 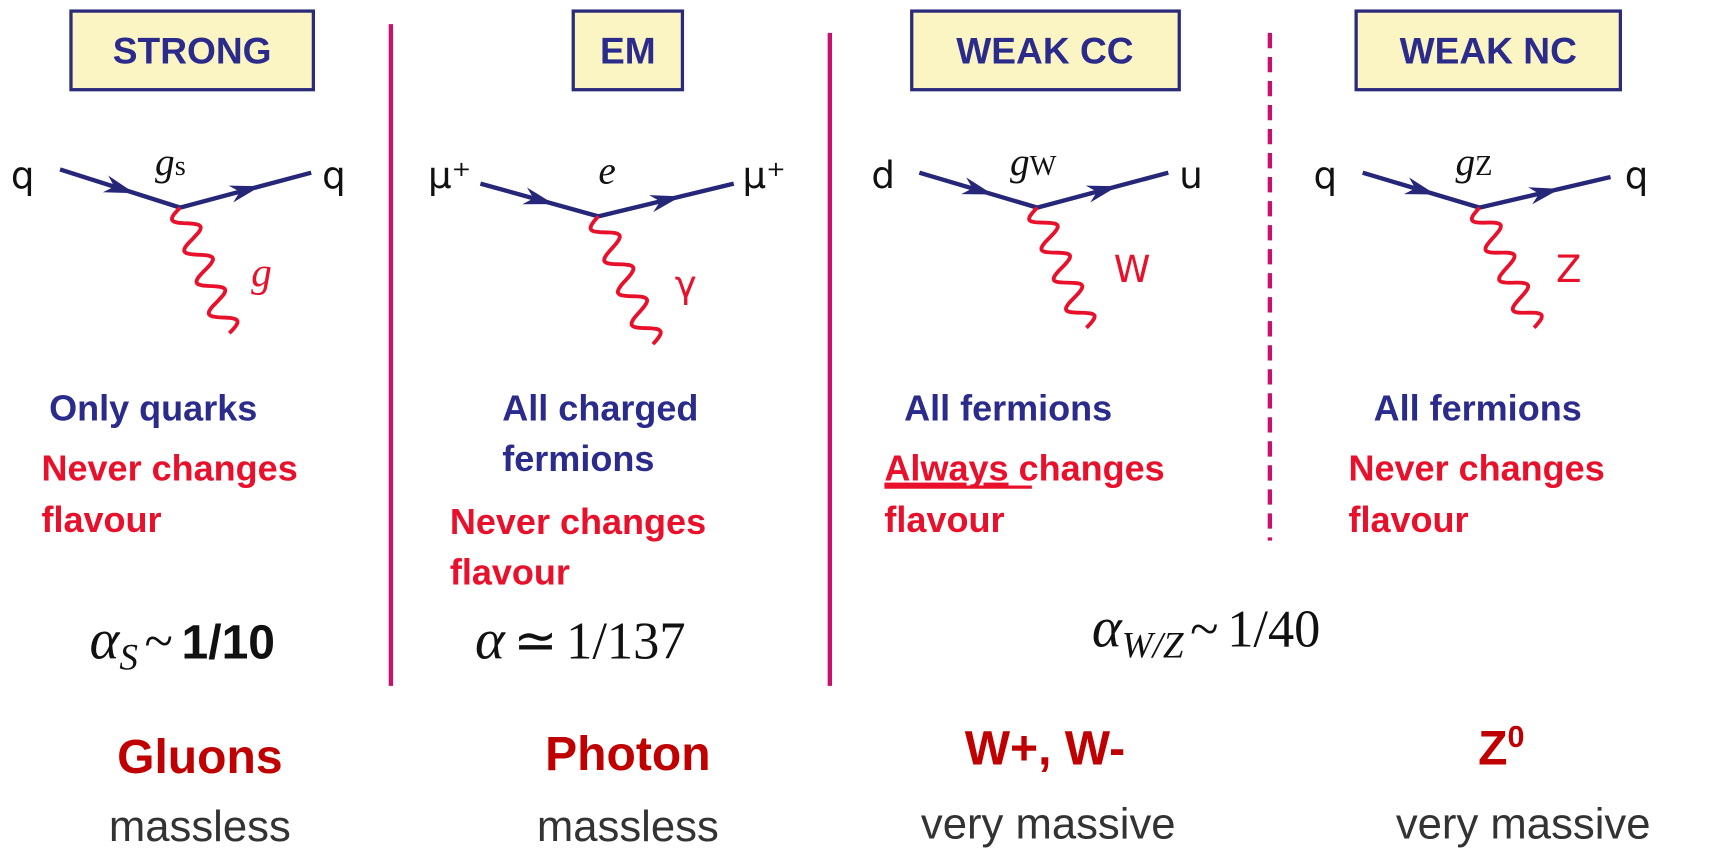 I want to click on coupling-sub: Z, so click(x=1483, y=166).